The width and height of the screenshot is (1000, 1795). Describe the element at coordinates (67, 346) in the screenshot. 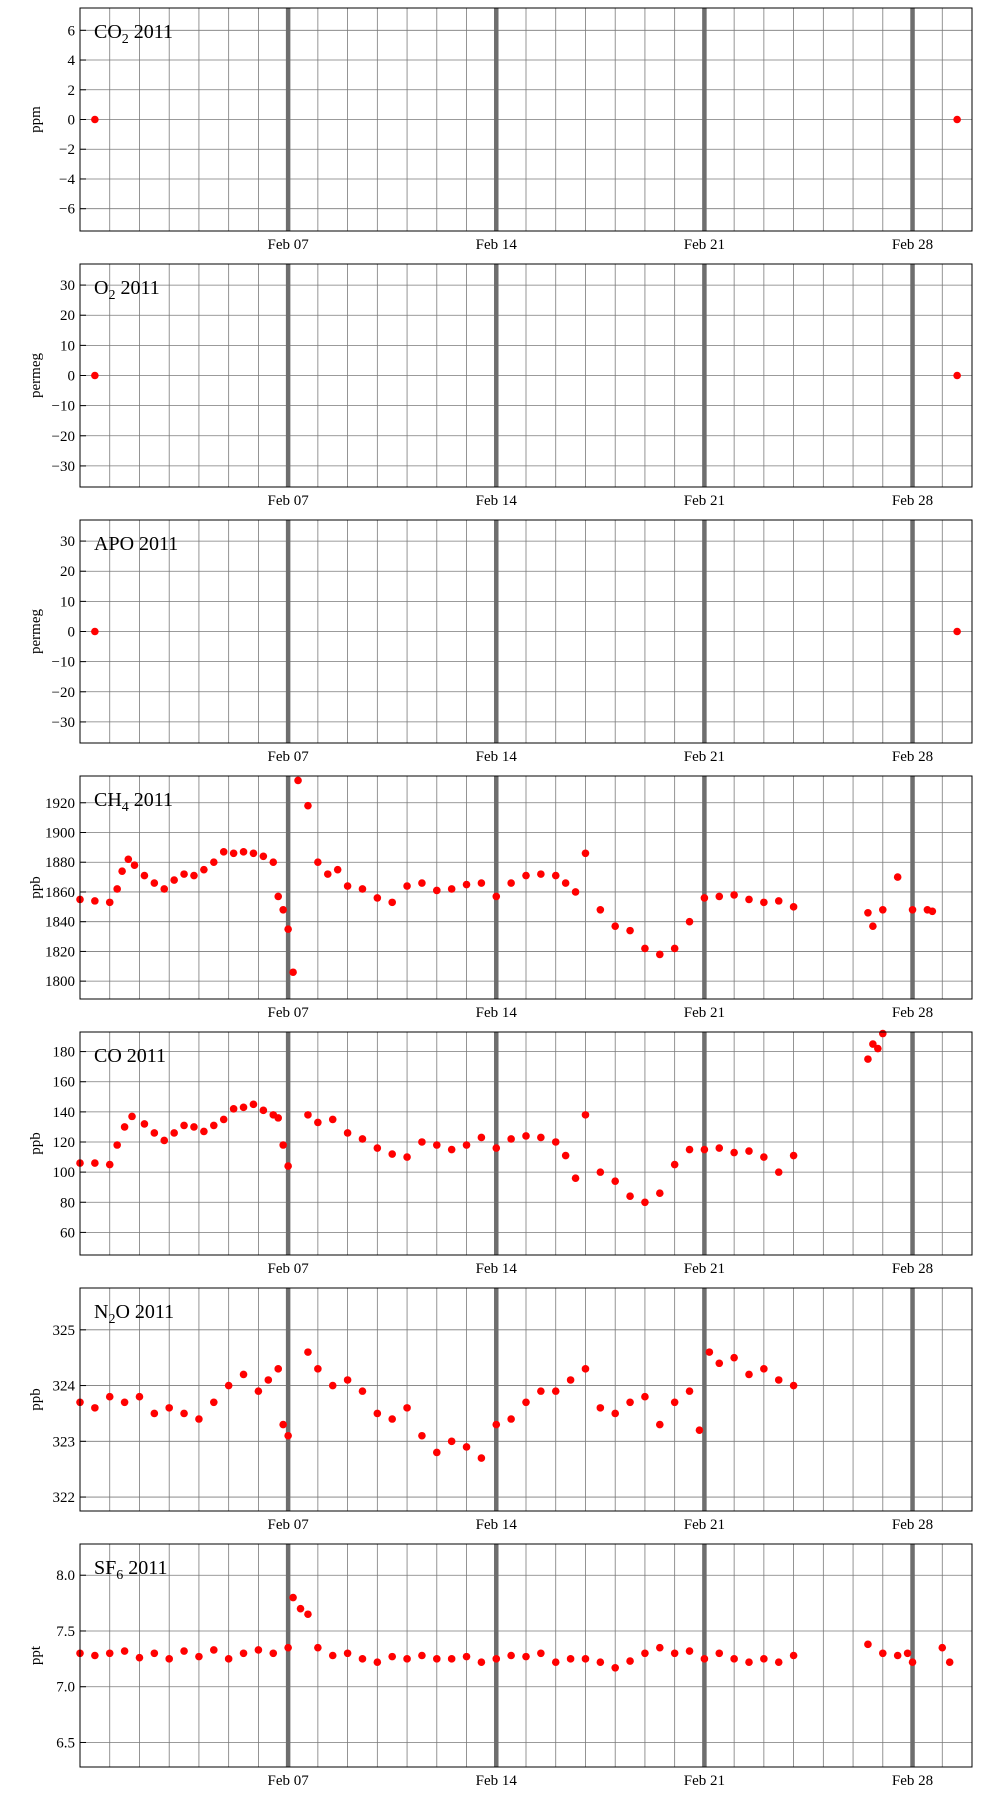

I see `y-tick-label: 10` at that location.